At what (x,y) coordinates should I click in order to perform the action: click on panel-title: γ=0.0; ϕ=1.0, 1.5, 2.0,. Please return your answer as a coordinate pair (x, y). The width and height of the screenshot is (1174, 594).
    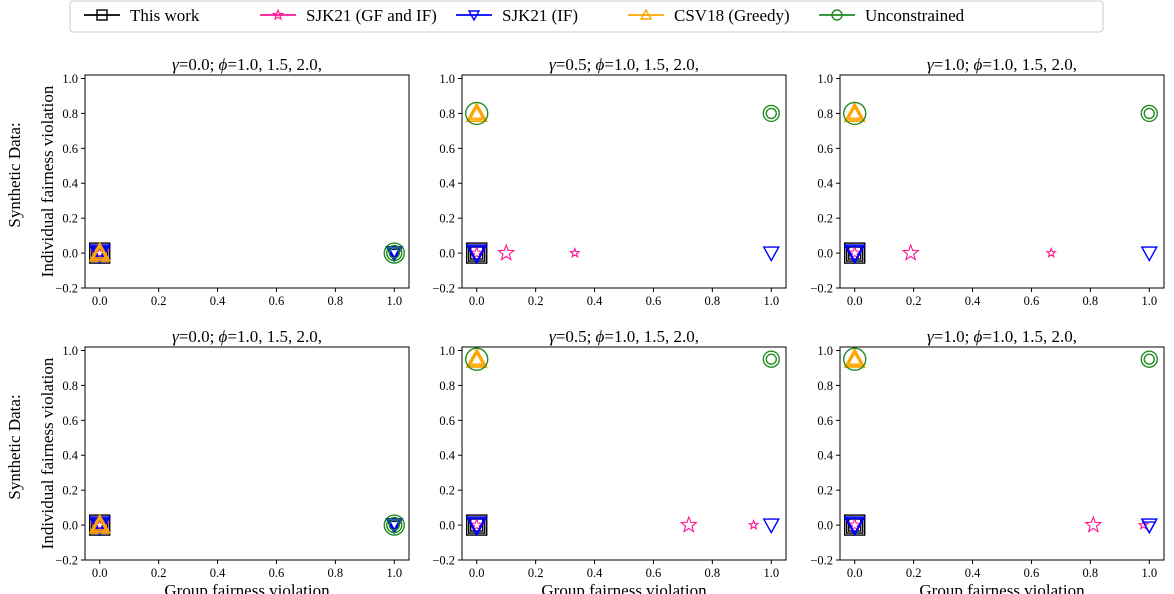
    Looking at the image, I should click on (247, 336).